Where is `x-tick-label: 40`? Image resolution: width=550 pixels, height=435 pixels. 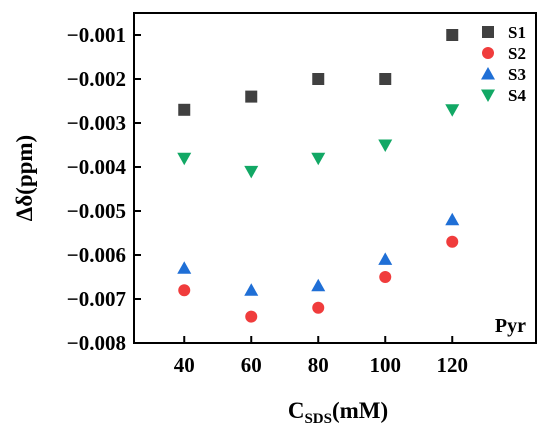 x-tick-label: 40 is located at coordinates (184, 365).